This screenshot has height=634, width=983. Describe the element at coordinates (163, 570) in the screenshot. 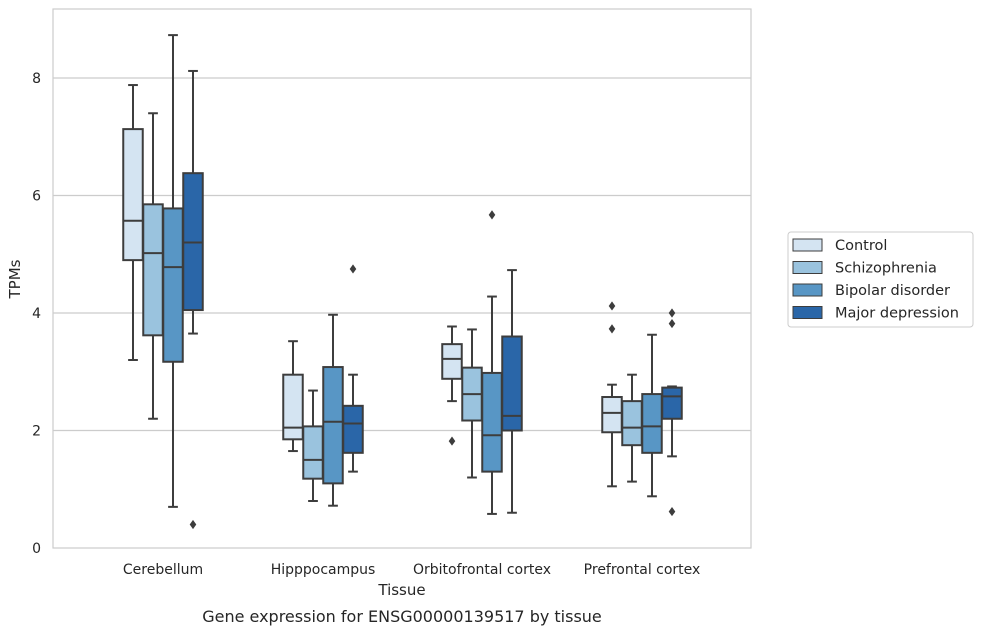

I see `x-tick-label: Cerebellum` at that location.